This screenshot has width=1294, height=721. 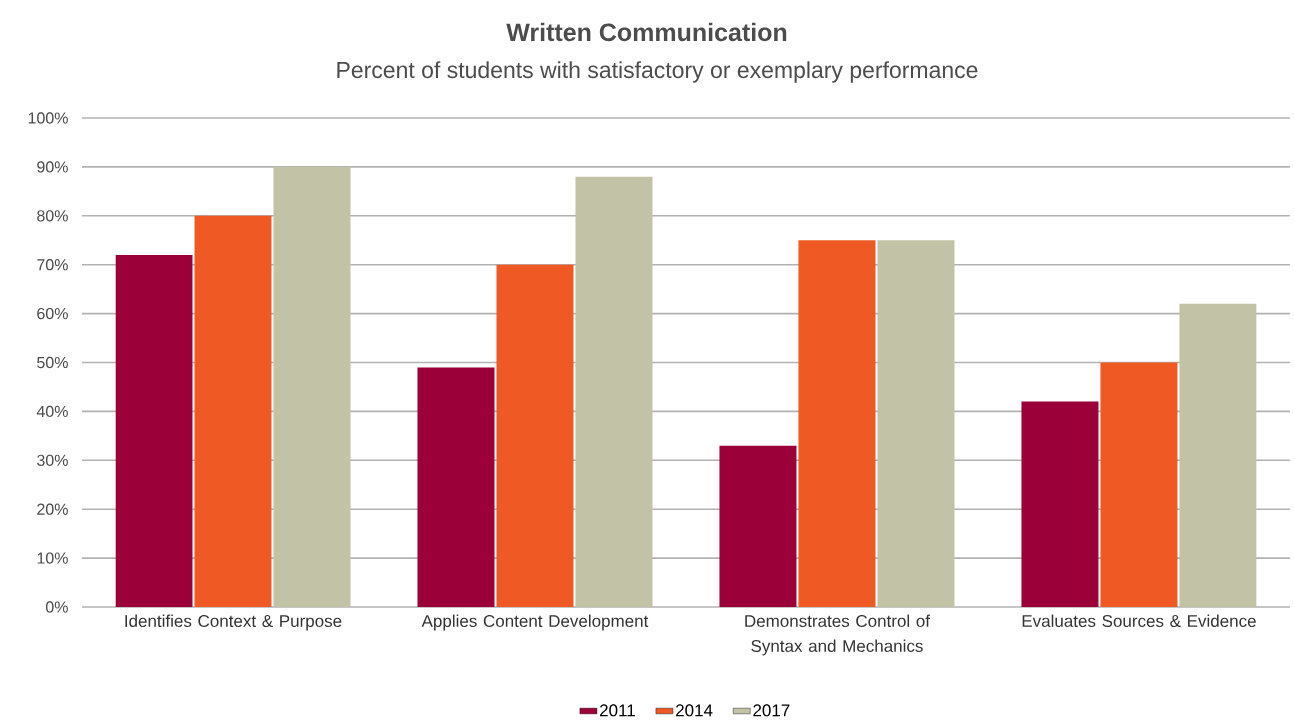 What do you see at coordinates (657, 72) in the screenshot?
I see `chart-subtitle: Percent of students with satisfactory or exemplary performance` at bounding box center [657, 72].